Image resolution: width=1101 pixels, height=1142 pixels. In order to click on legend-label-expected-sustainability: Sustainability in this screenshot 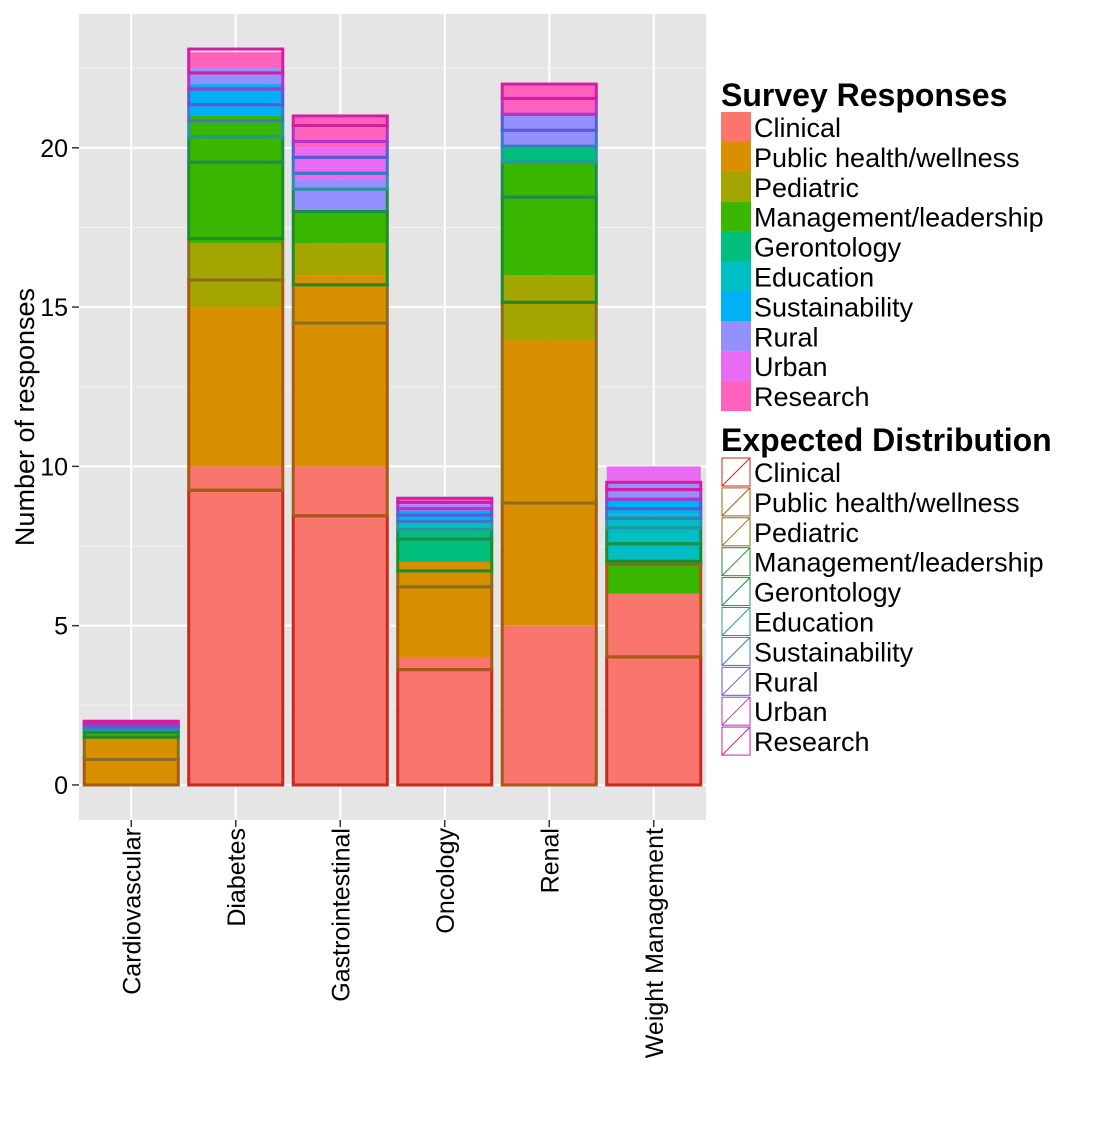, I will do `click(834, 652)`.